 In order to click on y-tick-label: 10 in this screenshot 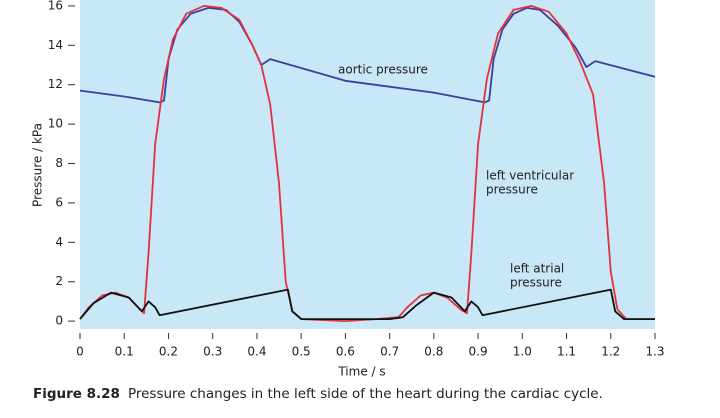, I will do `click(55, 124)`.